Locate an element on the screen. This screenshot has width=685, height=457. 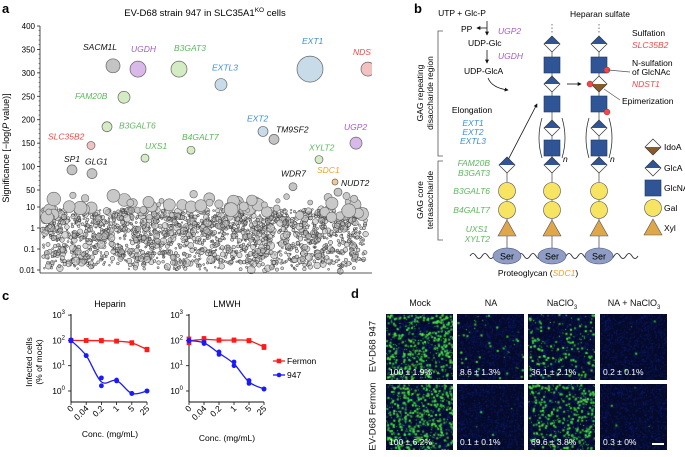
row-label-0: EV-D68 947 is located at coordinates (373, 346).